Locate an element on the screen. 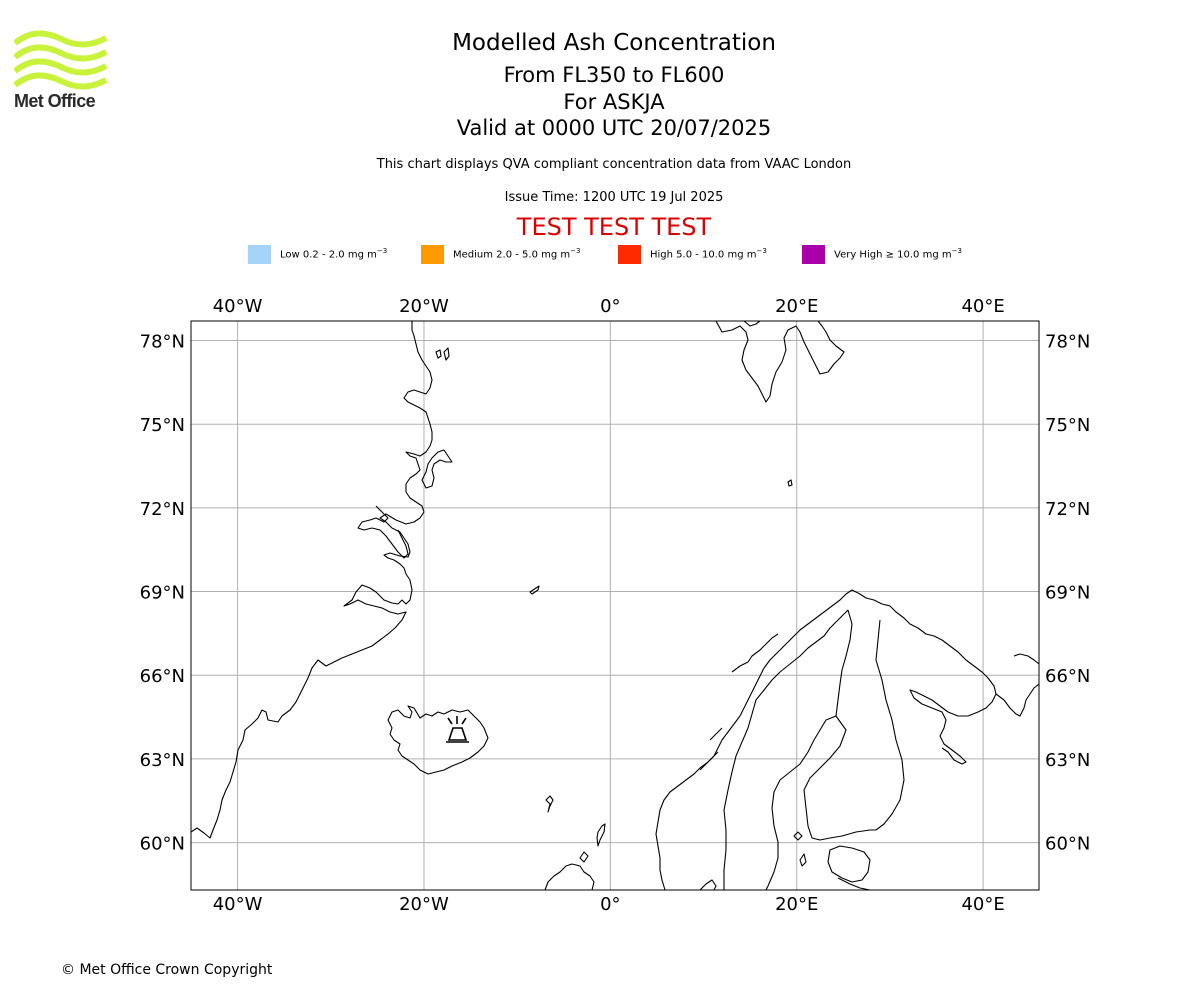 Image resolution: width=1200 pixels, height=1000 pixels. lon-tick-label-bottom: 20°W is located at coordinates (424, 904).